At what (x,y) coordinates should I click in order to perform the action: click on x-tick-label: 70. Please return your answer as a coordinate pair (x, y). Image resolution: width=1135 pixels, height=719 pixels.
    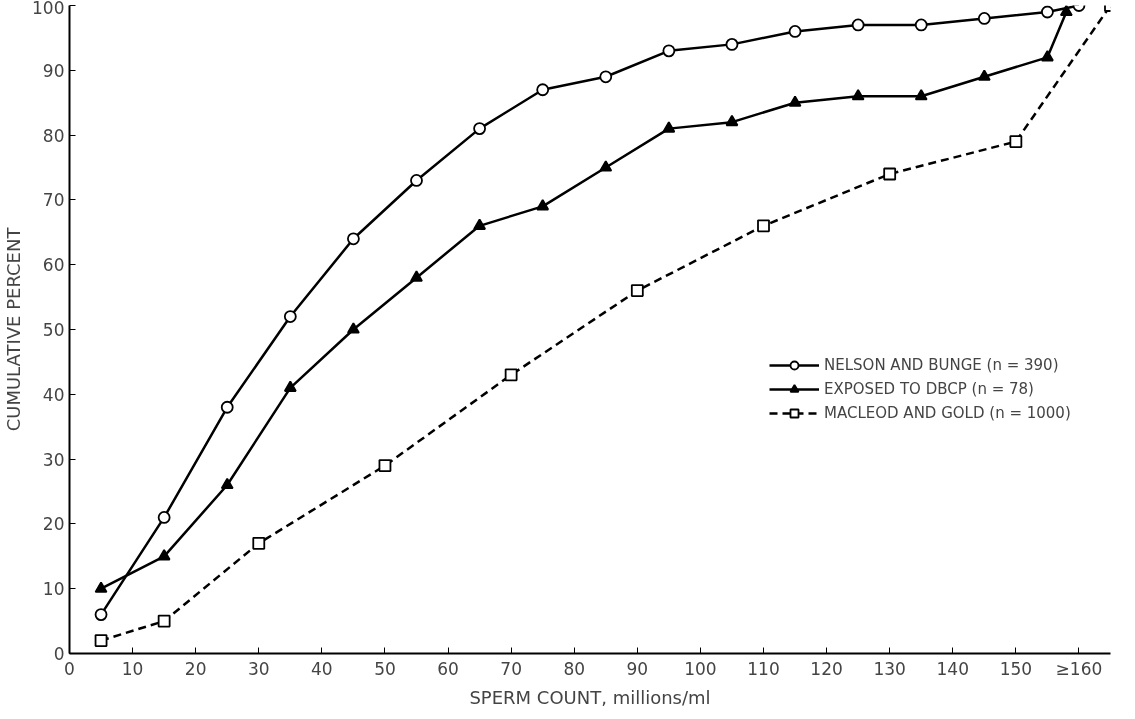
    Looking at the image, I should click on (511, 668).